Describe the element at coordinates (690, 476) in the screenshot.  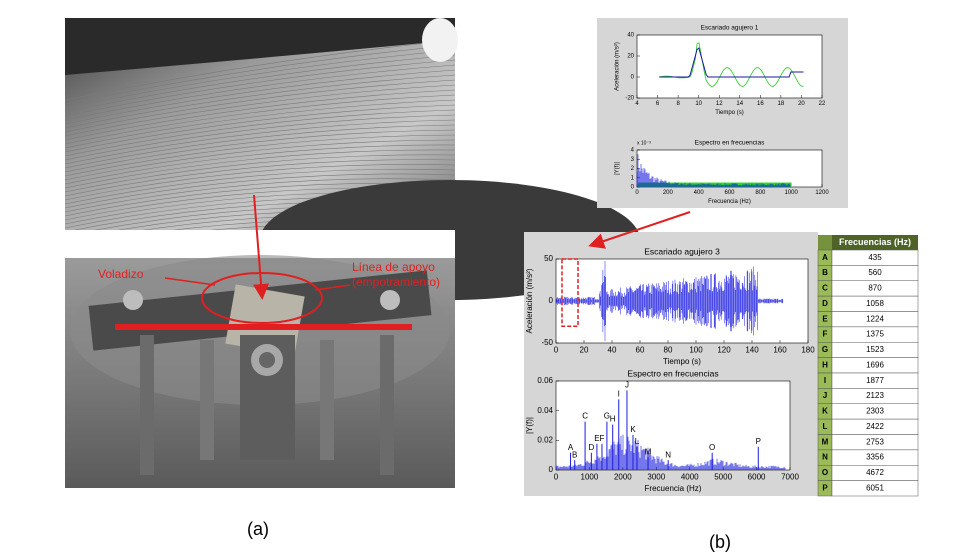
I see `x-tick-label: 4000` at that location.